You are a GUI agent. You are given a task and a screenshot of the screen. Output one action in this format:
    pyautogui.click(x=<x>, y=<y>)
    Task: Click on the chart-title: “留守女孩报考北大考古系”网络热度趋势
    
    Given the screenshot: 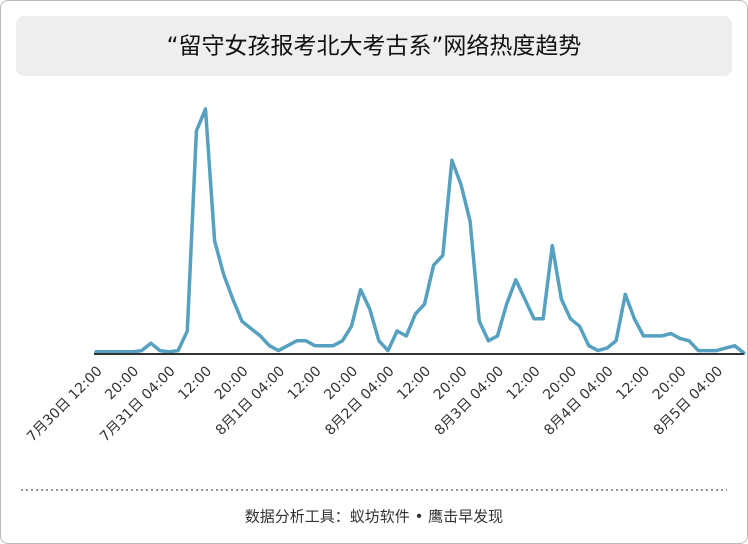 What is the action you would take?
    pyautogui.click(x=374, y=47)
    